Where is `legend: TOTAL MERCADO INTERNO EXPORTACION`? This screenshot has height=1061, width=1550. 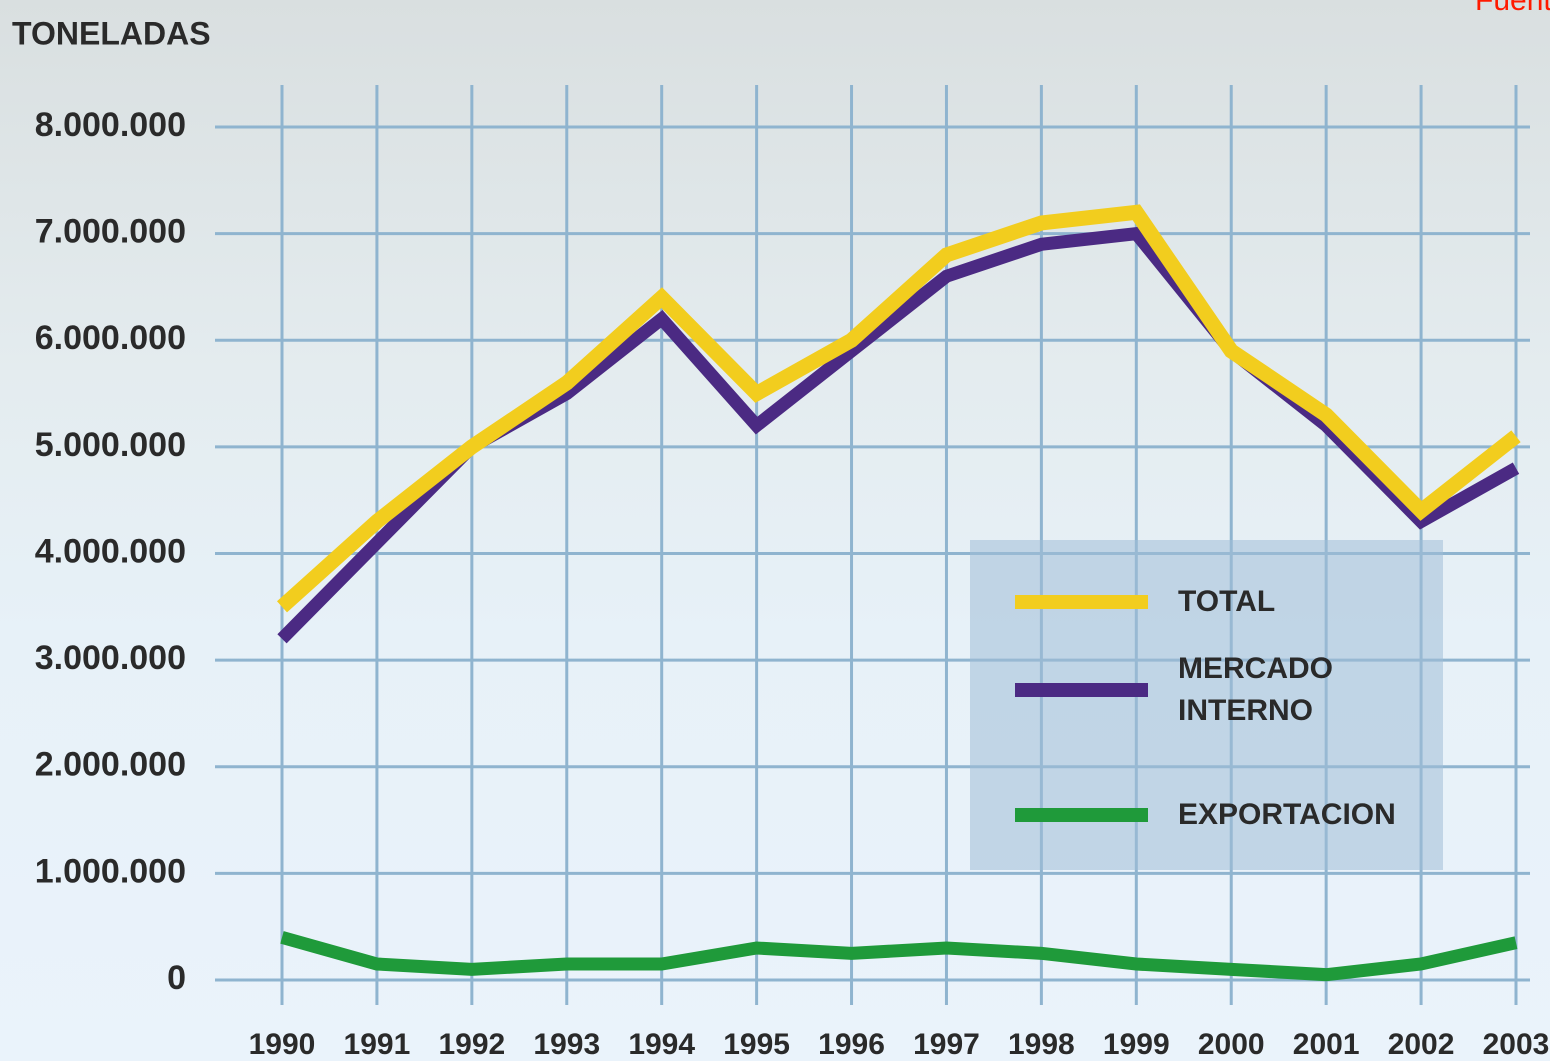
legend: TOTAL MERCADO INTERNO EXPORTACION is located at coordinates (1206, 705).